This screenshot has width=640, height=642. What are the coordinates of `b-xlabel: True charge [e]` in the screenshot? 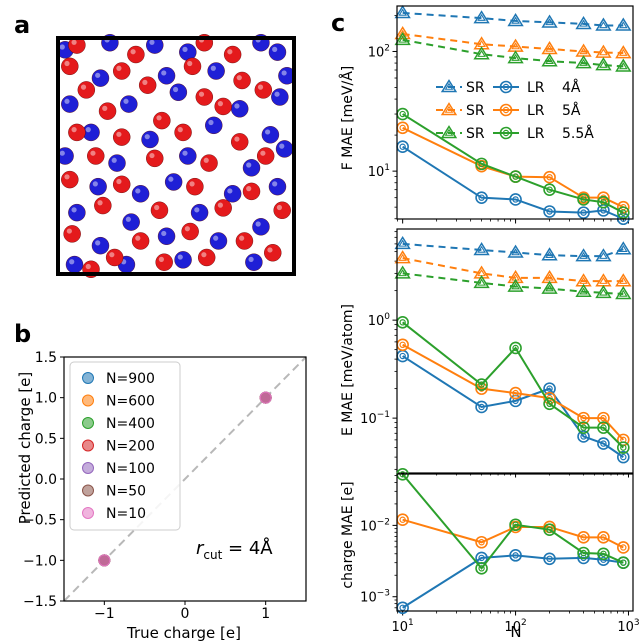 It's located at (183, 633).